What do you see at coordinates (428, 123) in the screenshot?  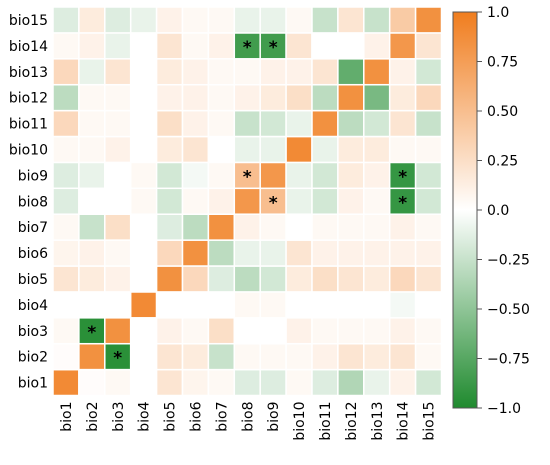 I see `heatmap-cell-bio11-bio15` at bounding box center [428, 123].